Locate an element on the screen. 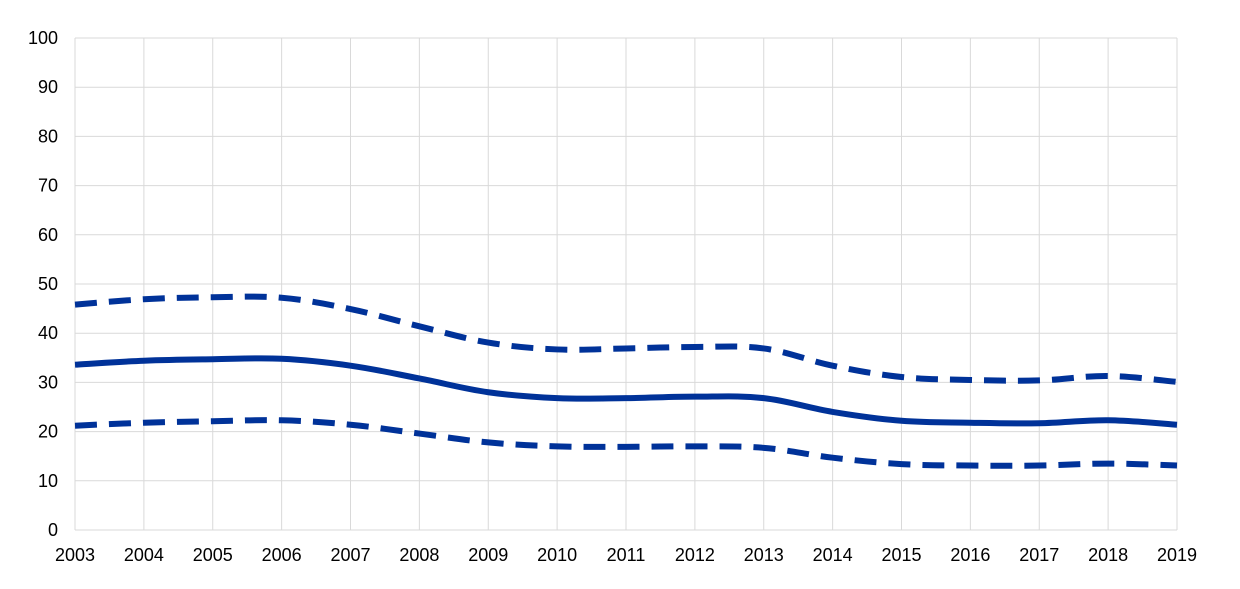  y-axis-tick-labels: 0 10 20 30 40 50 60 70 80 90 100 is located at coordinates (43, 284).